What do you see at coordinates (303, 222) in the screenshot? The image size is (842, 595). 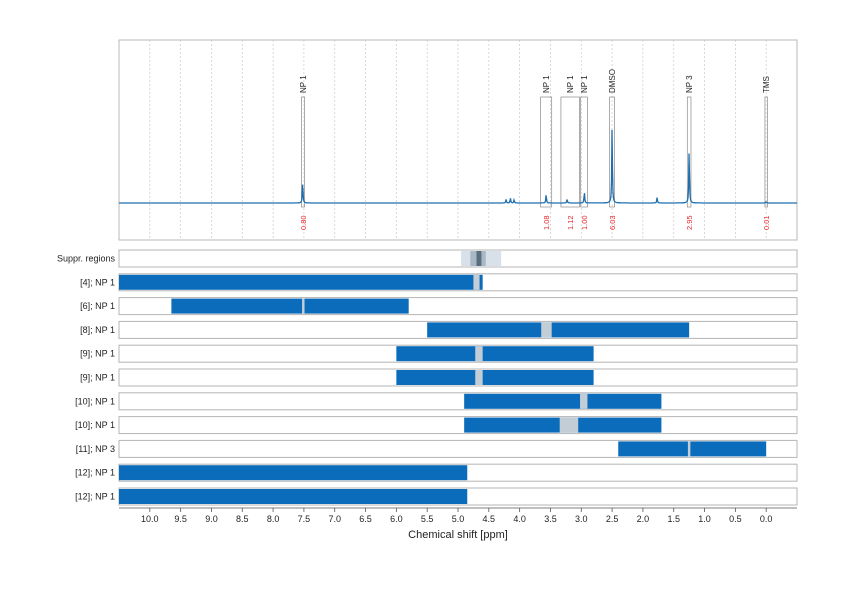 I see `integral-label-0: 0.80` at bounding box center [303, 222].